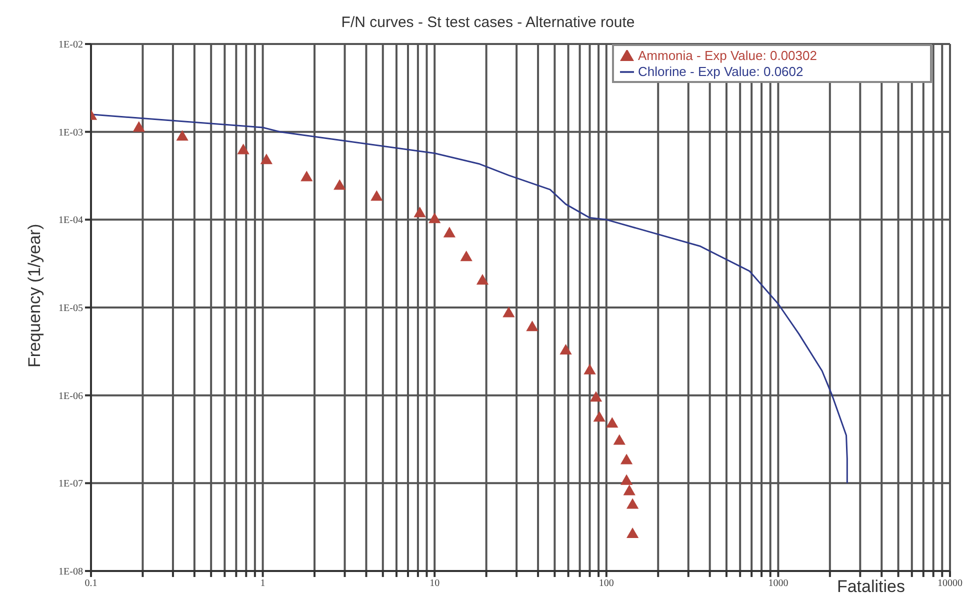  What do you see at coordinates (70, 484) in the screenshot?
I see `y-tick-label: 1E-07` at bounding box center [70, 484].